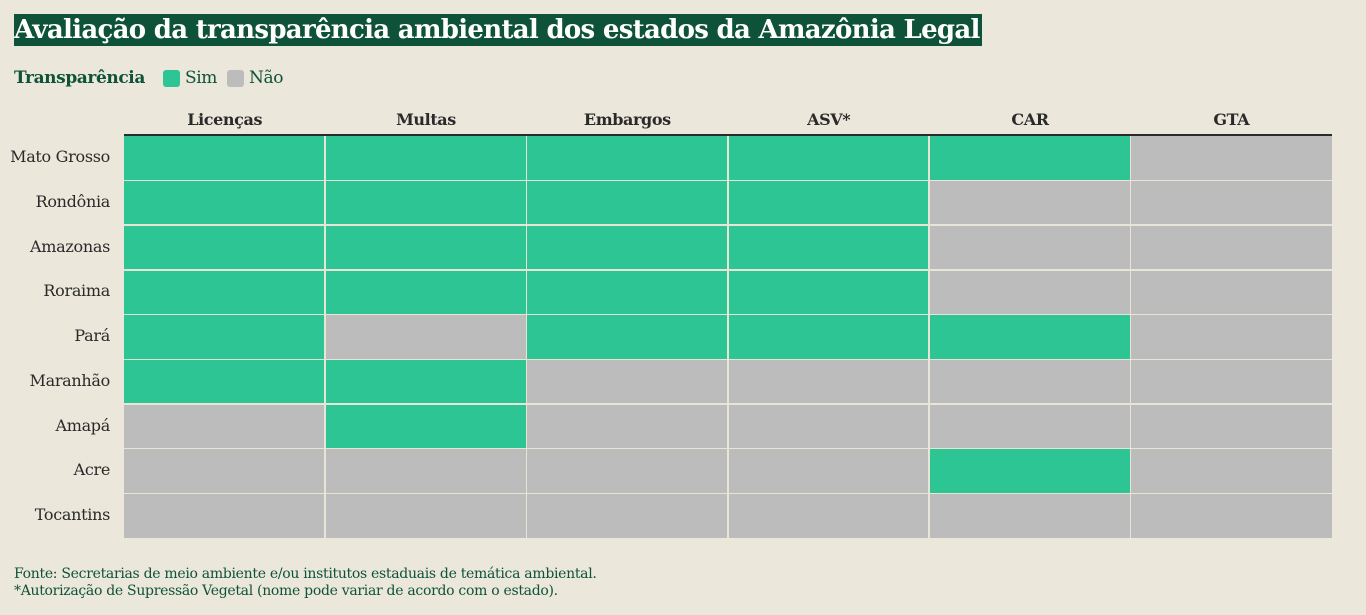  What do you see at coordinates (171, 78) in the screenshot?
I see `legend-swatch-sim` at bounding box center [171, 78].